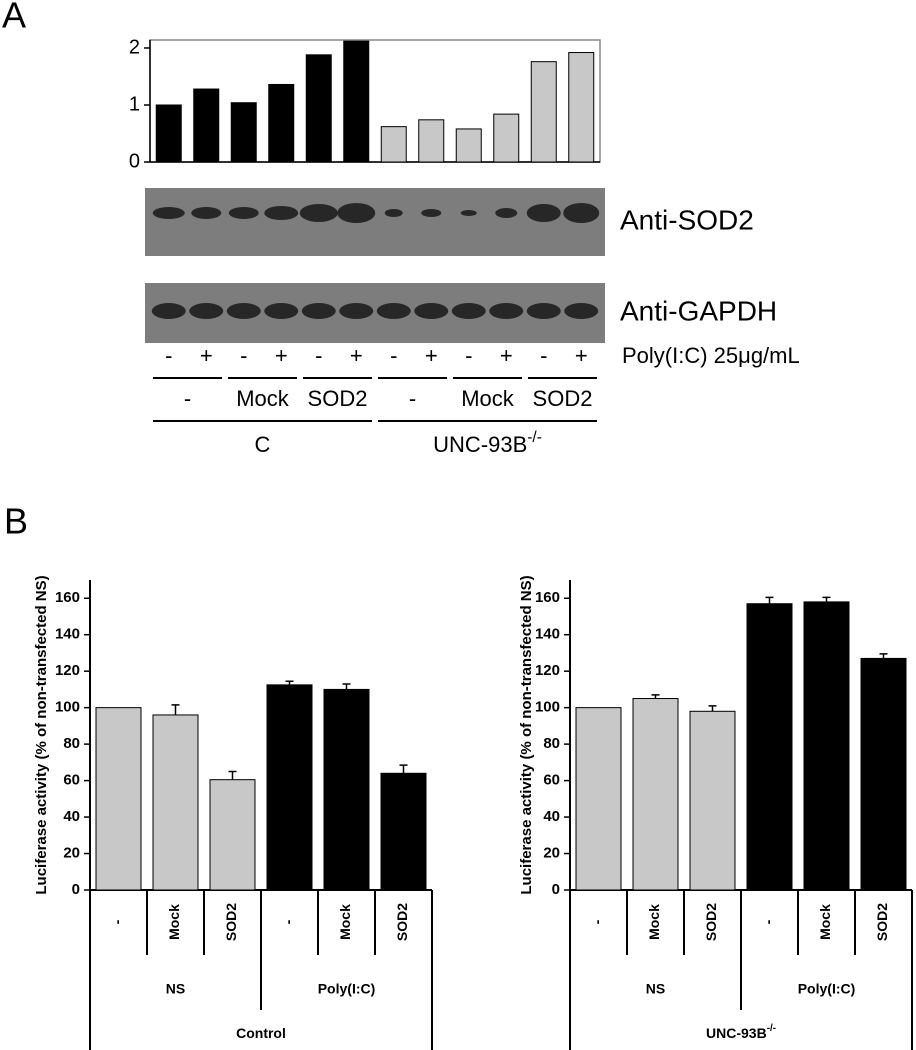 The height and width of the screenshot is (1050, 916). I want to click on group-label: UNC-93B-/-, so click(487, 443).